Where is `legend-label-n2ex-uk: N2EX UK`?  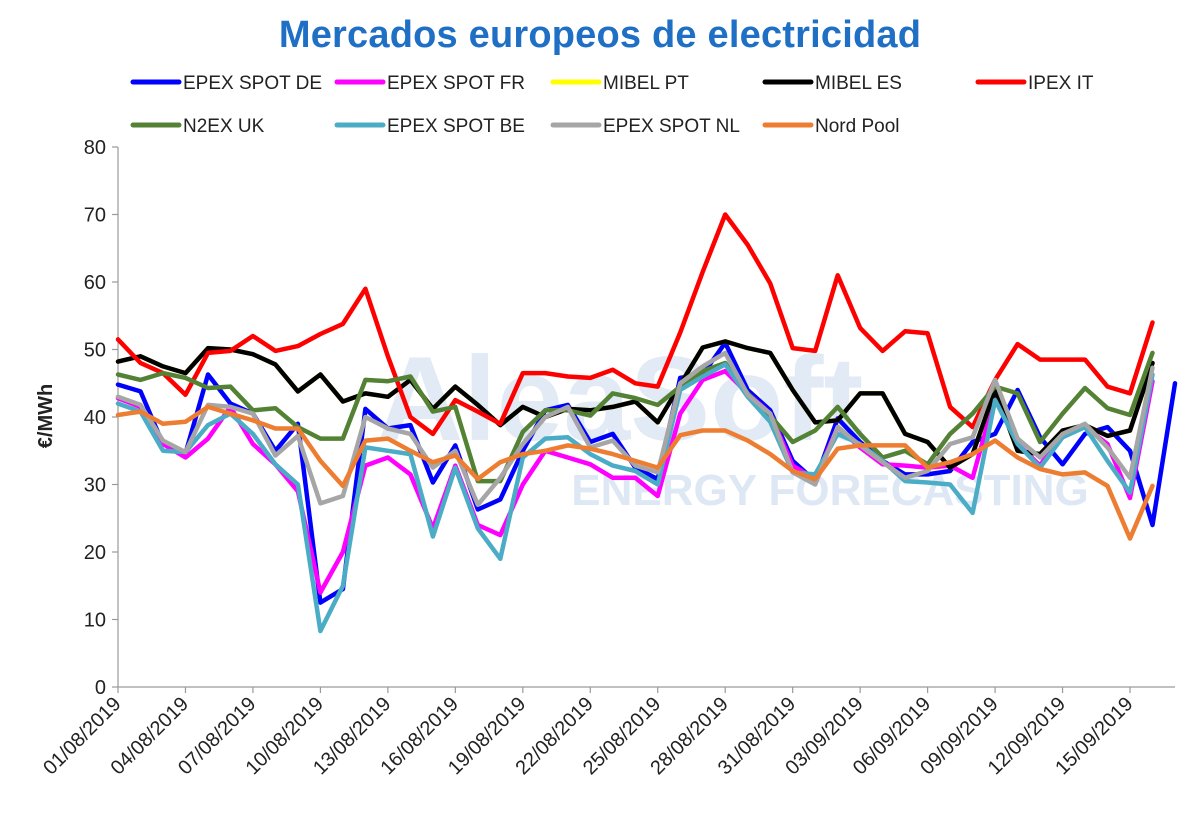
legend-label-n2ex-uk: N2EX UK is located at coordinates (224, 126).